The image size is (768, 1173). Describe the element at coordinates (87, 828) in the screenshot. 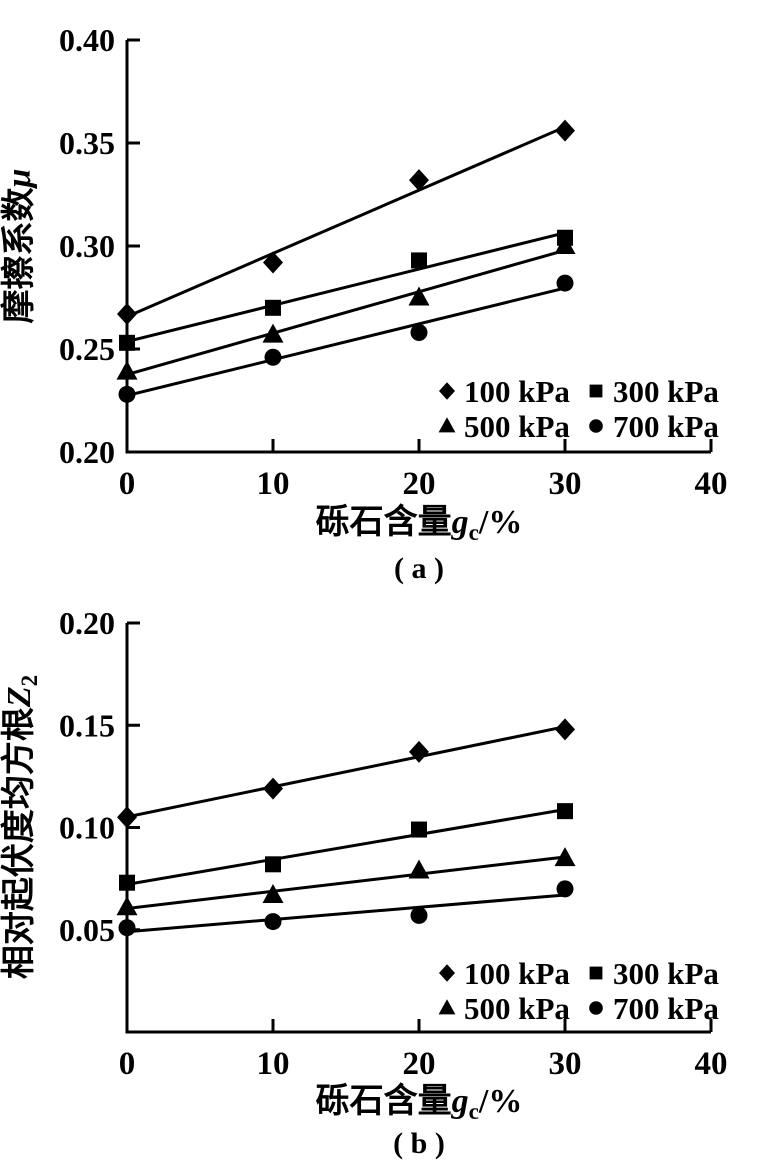

I see `y-tick-label: 0.10` at that location.